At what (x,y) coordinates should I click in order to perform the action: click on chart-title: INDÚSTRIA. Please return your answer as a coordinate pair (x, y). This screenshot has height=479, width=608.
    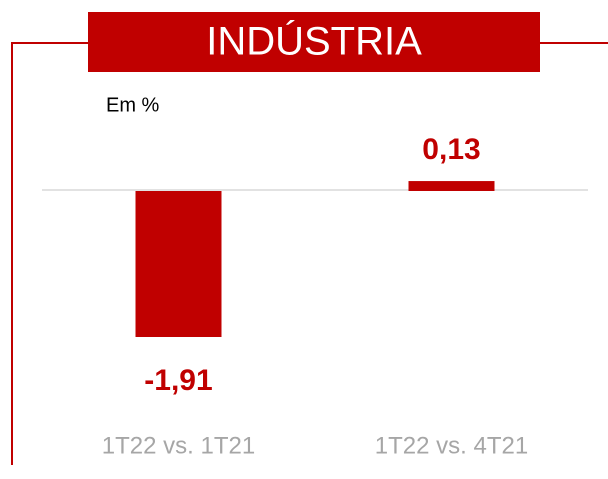
    Looking at the image, I should click on (314, 41).